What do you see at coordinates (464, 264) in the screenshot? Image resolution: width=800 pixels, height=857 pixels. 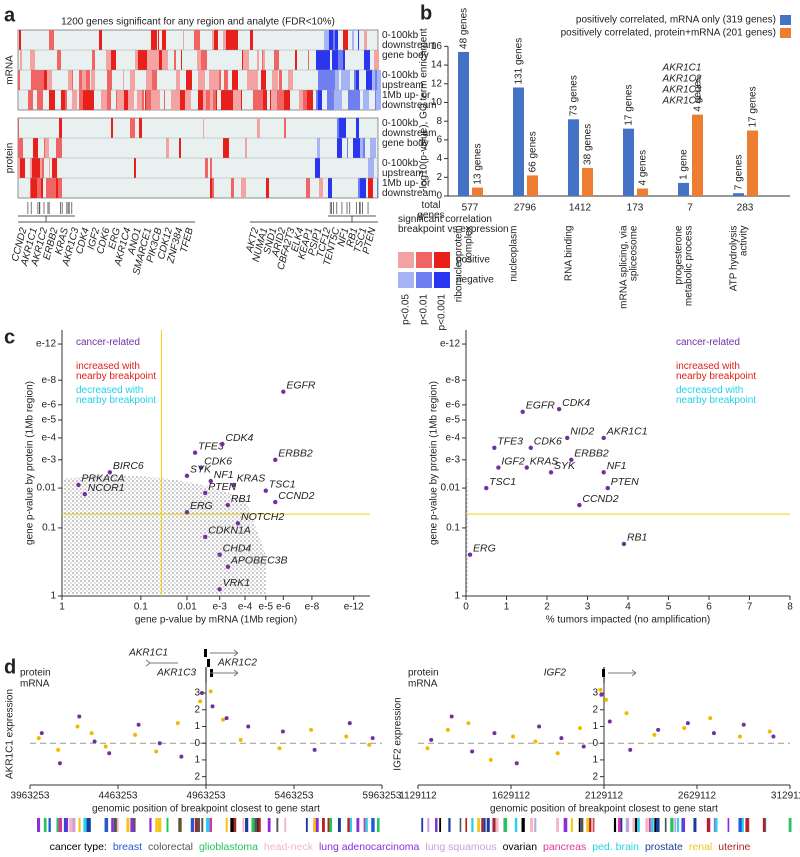 I see `category-label: ribonucleoprotein complex` at bounding box center [464, 264].